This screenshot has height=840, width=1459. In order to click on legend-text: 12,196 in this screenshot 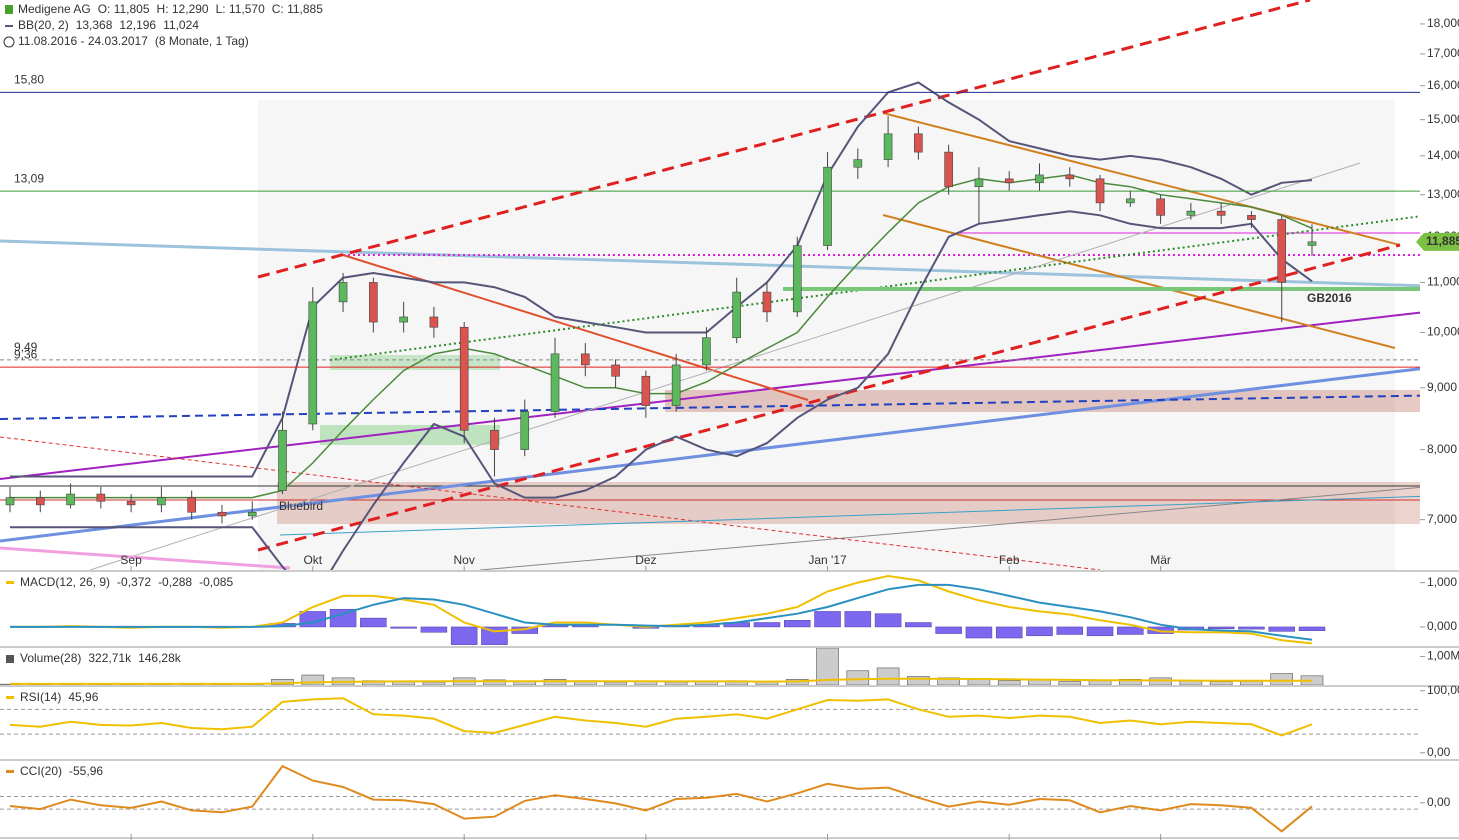, I will do `click(137, 25)`.